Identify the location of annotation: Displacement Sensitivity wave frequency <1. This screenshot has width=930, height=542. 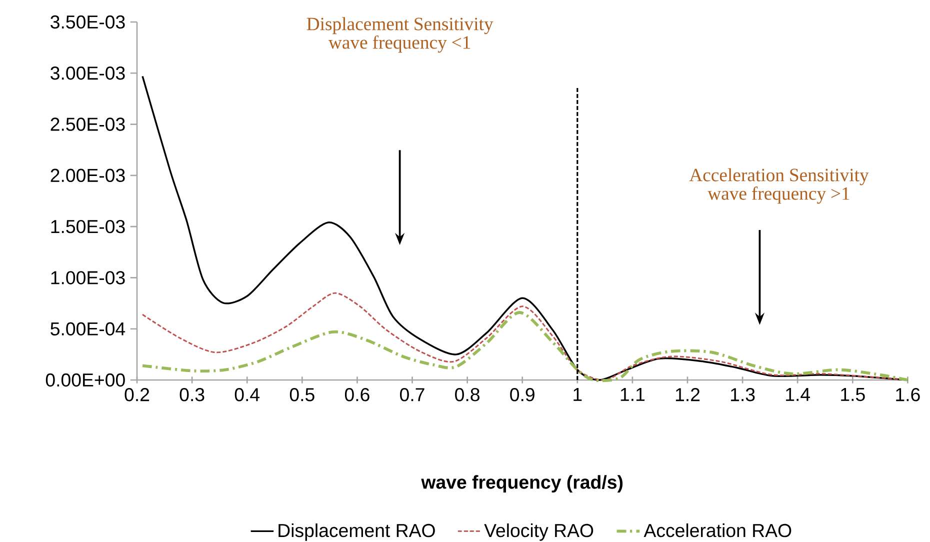
(400, 35).